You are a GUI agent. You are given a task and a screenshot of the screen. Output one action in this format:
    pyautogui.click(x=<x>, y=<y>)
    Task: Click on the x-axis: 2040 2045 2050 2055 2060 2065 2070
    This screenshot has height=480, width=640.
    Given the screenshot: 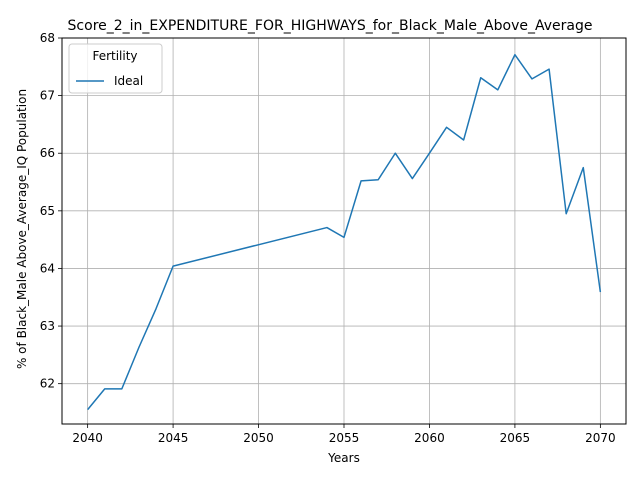 What is the action you would take?
    pyautogui.click(x=344, y=434)
    